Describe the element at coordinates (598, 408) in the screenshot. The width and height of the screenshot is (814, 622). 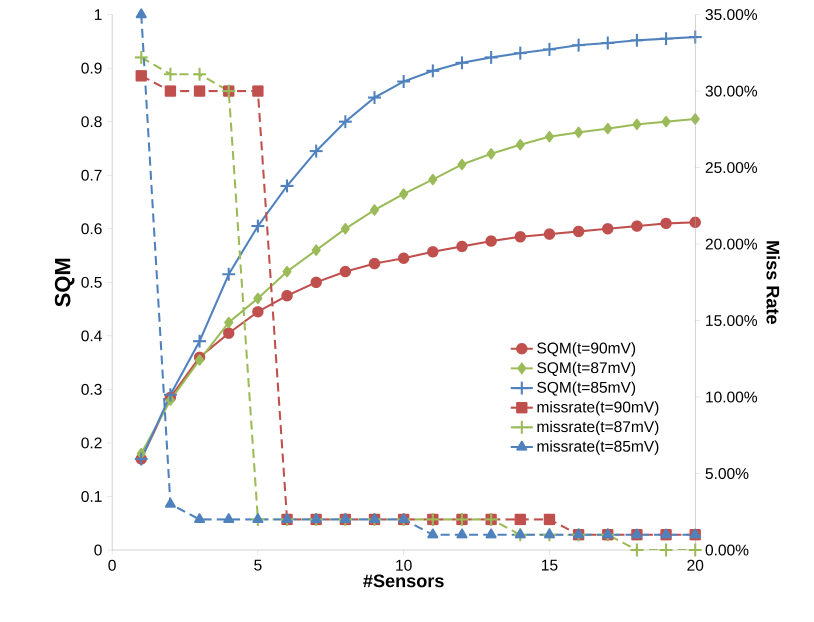
I see `legend-label: missrate(t=90mV)` at that location.